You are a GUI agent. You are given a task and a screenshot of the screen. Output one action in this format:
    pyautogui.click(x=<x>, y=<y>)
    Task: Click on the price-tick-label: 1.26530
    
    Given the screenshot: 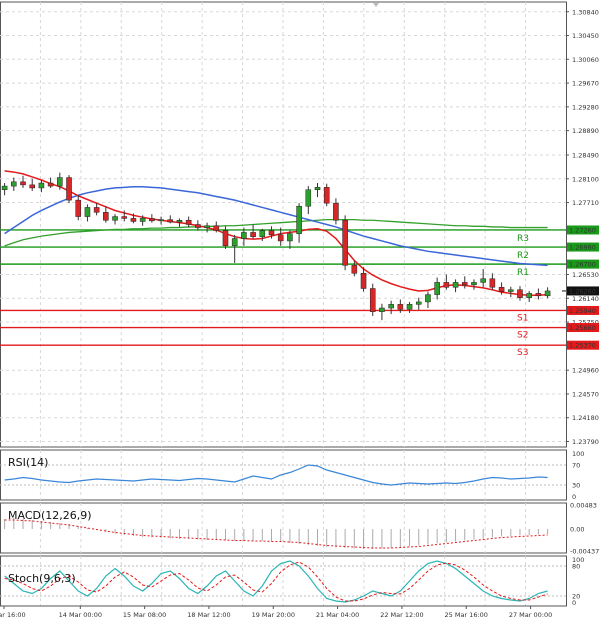 What is the action you would take?
    pyautogui.click(x=585, y=275)
    